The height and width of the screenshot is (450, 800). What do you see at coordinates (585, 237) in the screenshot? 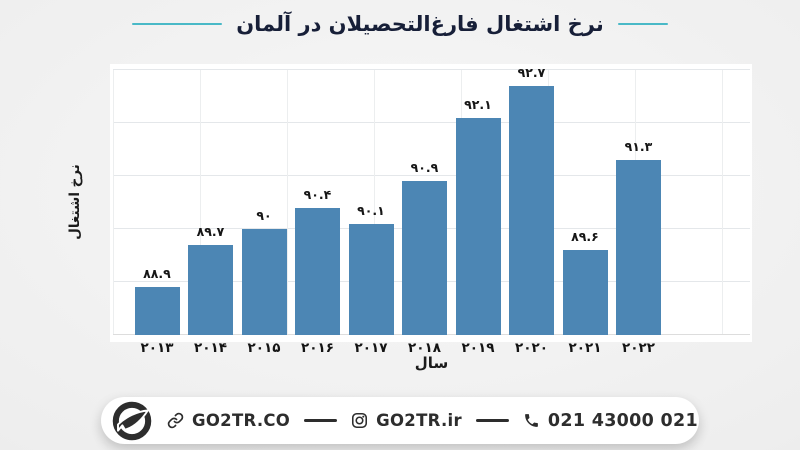
I see `bar-value-2021: ۸۹.۶` at bounding box center [585, 237].